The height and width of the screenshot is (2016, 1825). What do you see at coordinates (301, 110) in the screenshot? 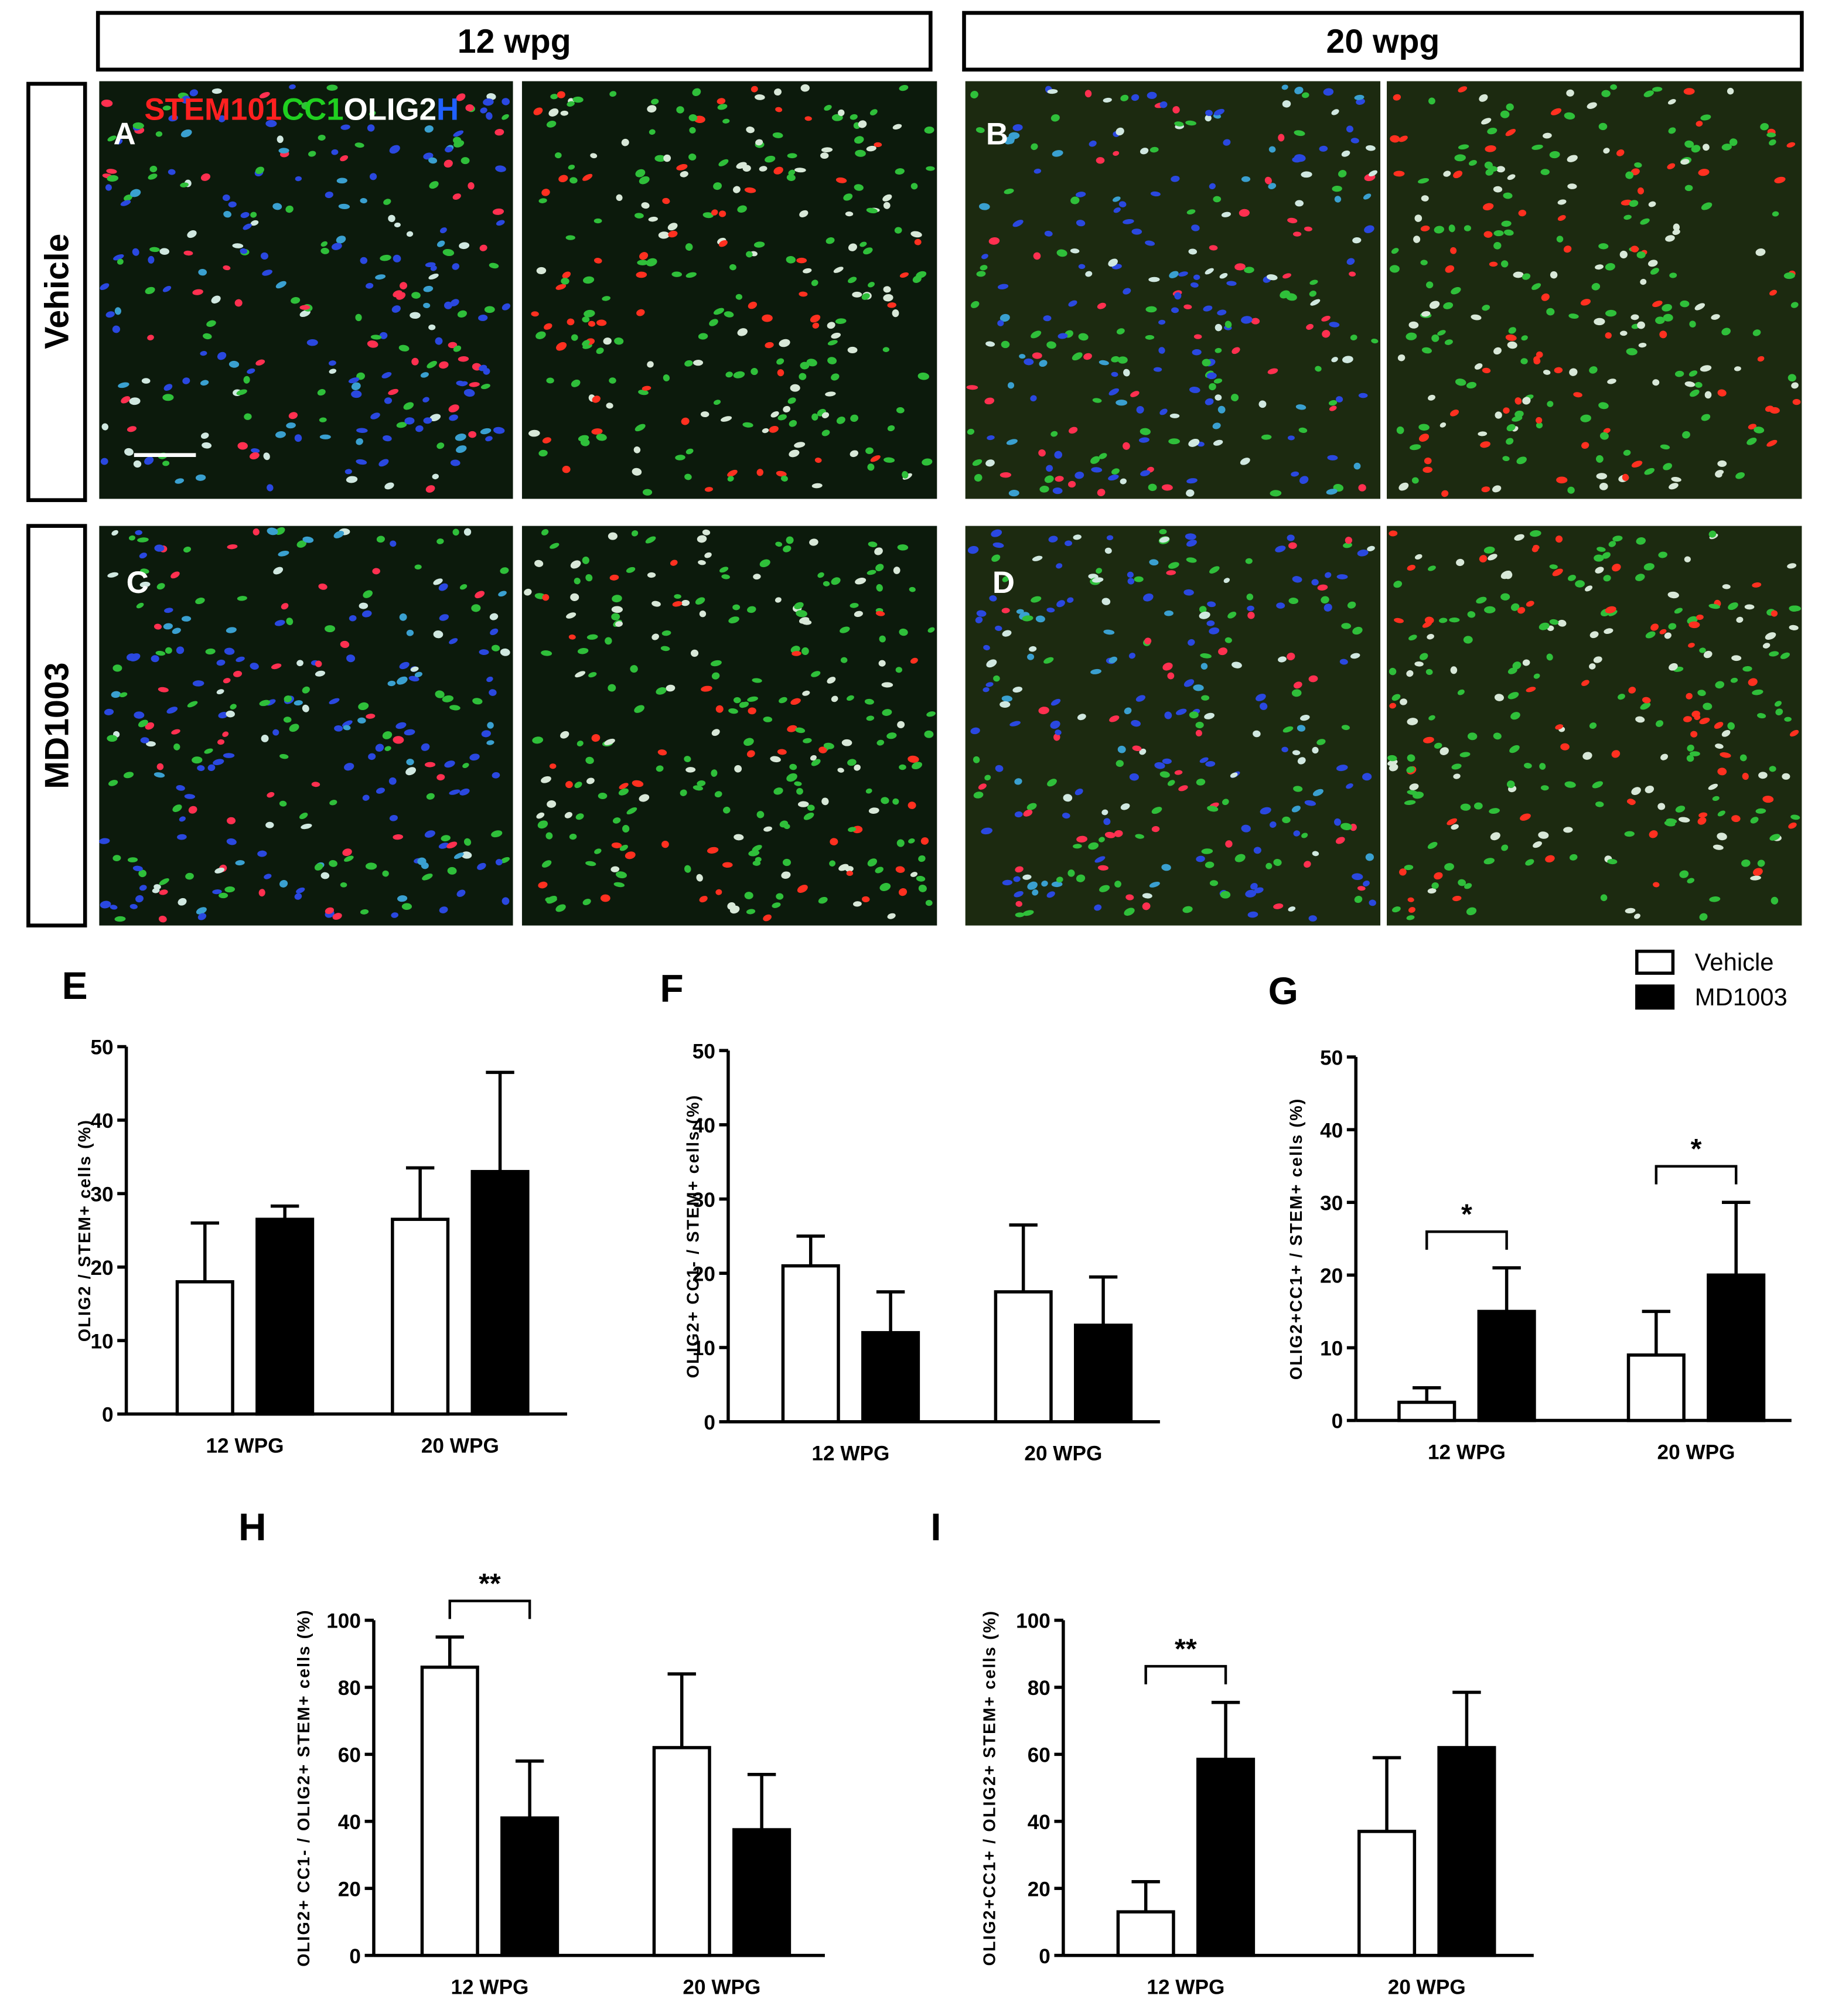
I see `stain-legend: STEM101CC1OLIG2H` at bounding box center [301, 110].